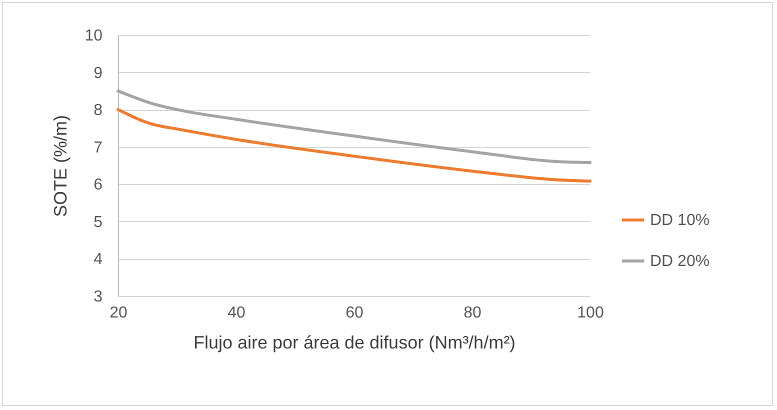  Describe the element at coordinates (119, 313) in the screenshot. I see `x-tick-label: 20` at that location.